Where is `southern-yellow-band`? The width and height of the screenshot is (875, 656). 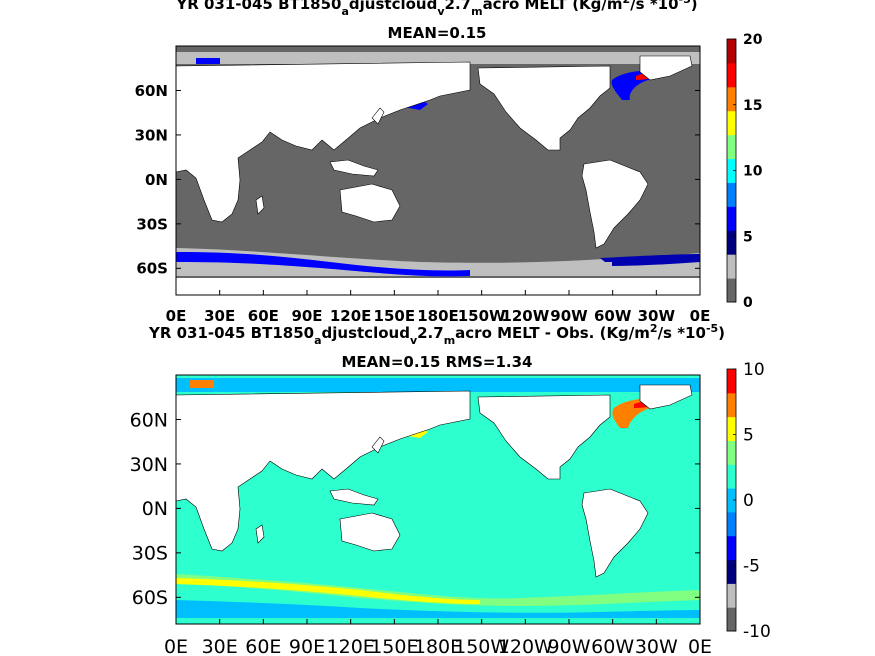 southern-yellow-band is located at coordinates (328, 591).